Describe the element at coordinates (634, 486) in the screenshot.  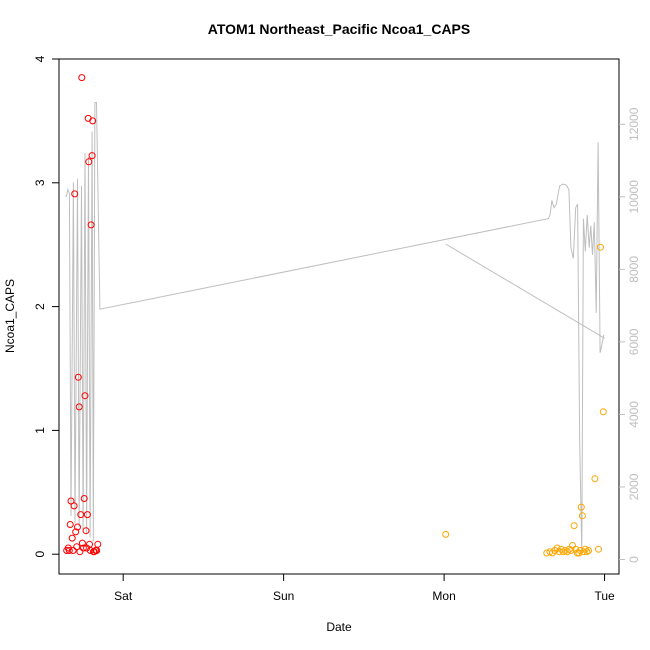
I see `y-right-tick-label: 2000` at that location.